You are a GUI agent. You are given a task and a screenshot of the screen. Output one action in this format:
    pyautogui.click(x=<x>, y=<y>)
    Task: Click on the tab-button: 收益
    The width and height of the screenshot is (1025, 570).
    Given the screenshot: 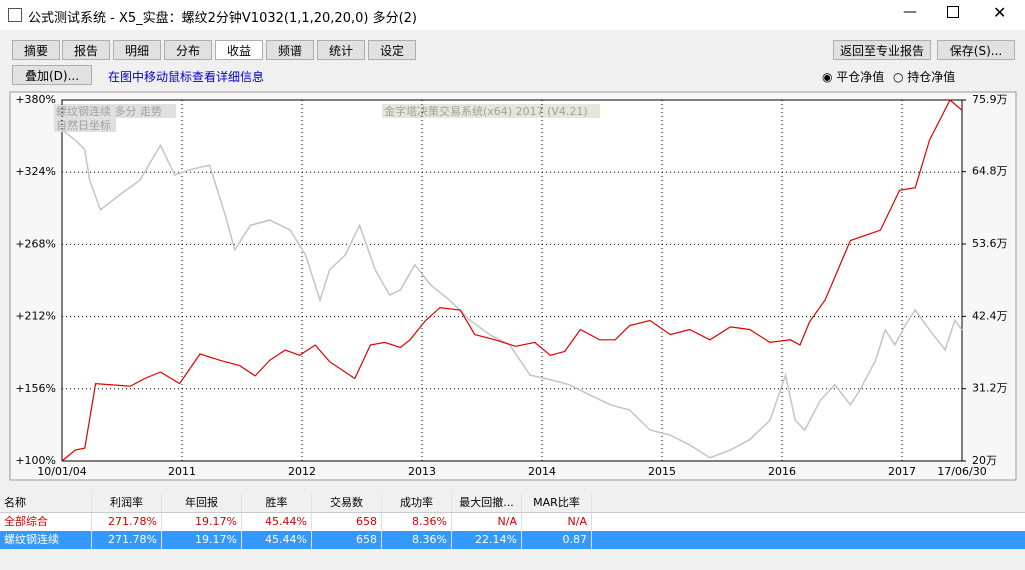 What is the action you would take?
    pyautogui.click(x=239, y=50)
    